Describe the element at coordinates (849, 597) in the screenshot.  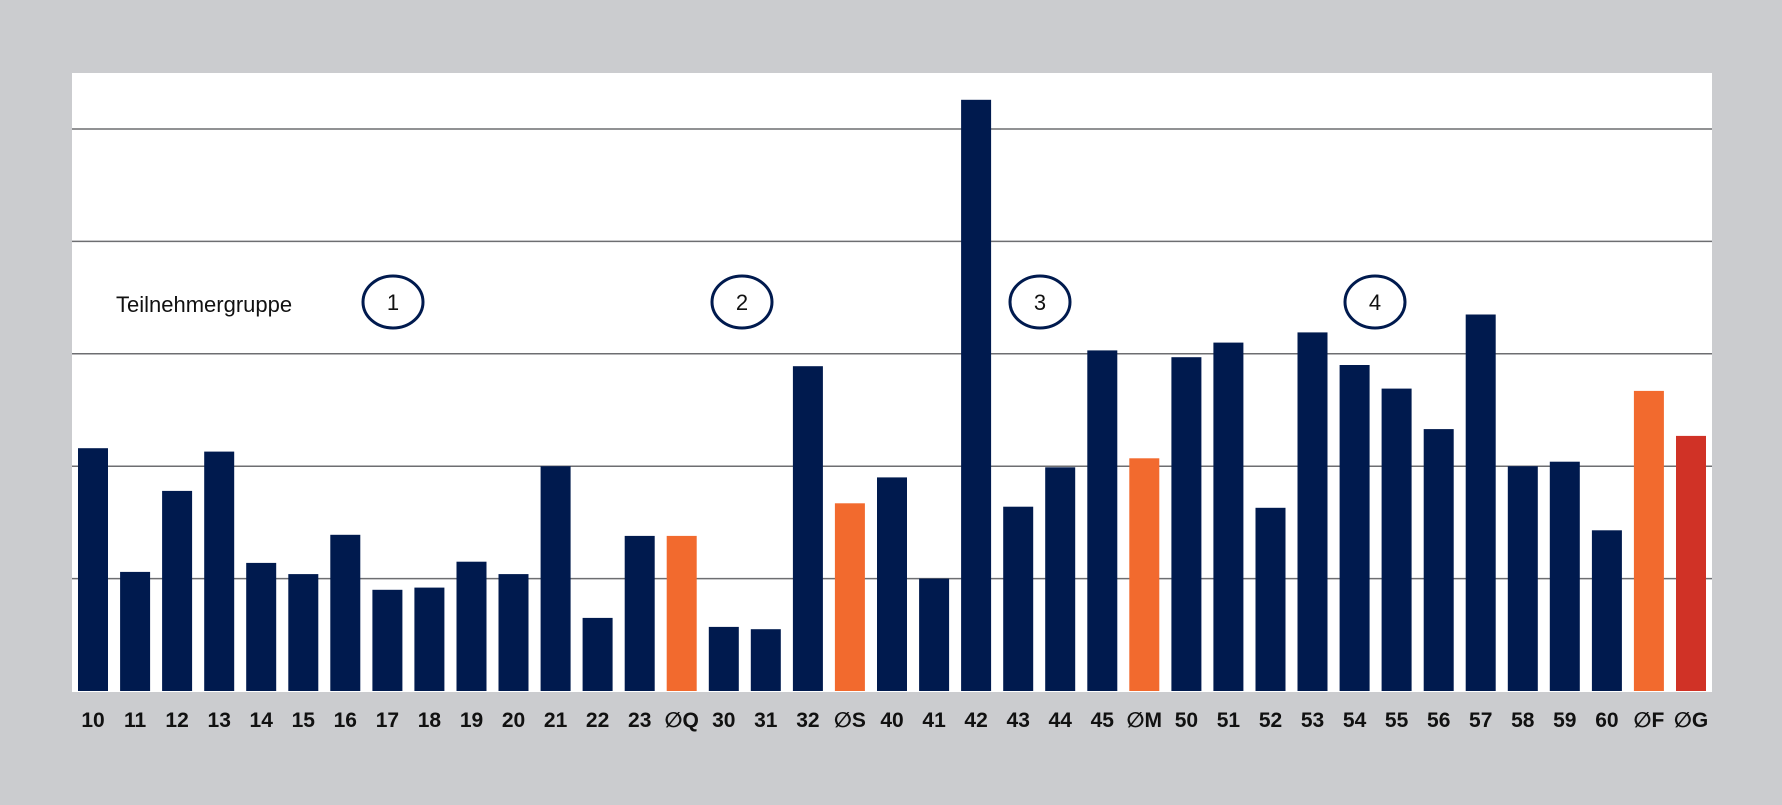
I see `bar-∅S` at that location.